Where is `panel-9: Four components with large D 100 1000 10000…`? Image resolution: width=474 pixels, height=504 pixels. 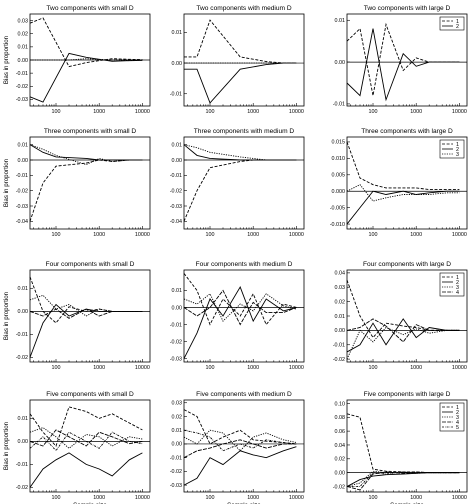 panel-9: Four components with large D 100 1000 10000… is located at coordinates (400, 316).